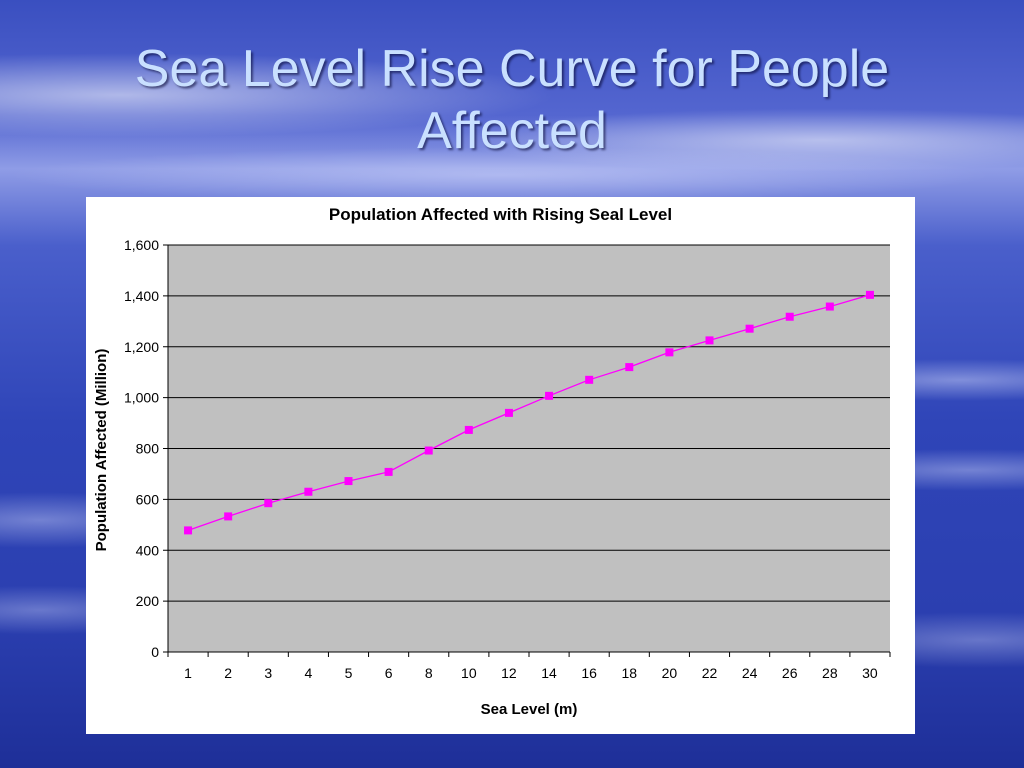 Image resolution: width=1024 pixels, height=768 pixels. I want to click on x-tick-label: 3, so click(268, 673).